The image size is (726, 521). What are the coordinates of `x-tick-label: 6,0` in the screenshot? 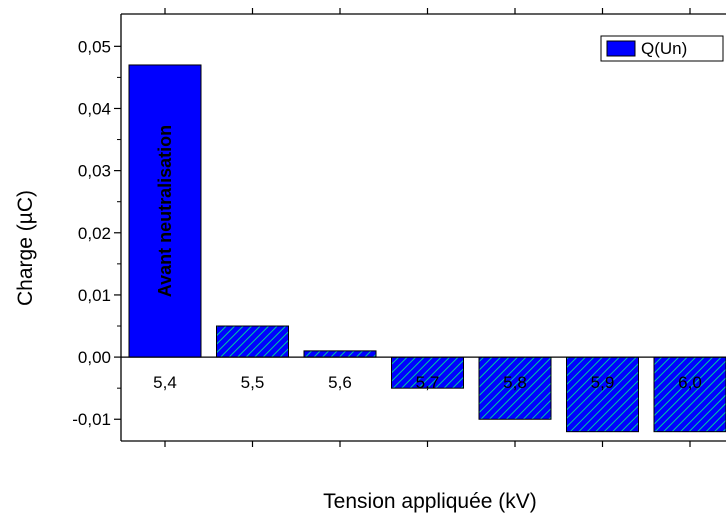 It's located at (690, 382).